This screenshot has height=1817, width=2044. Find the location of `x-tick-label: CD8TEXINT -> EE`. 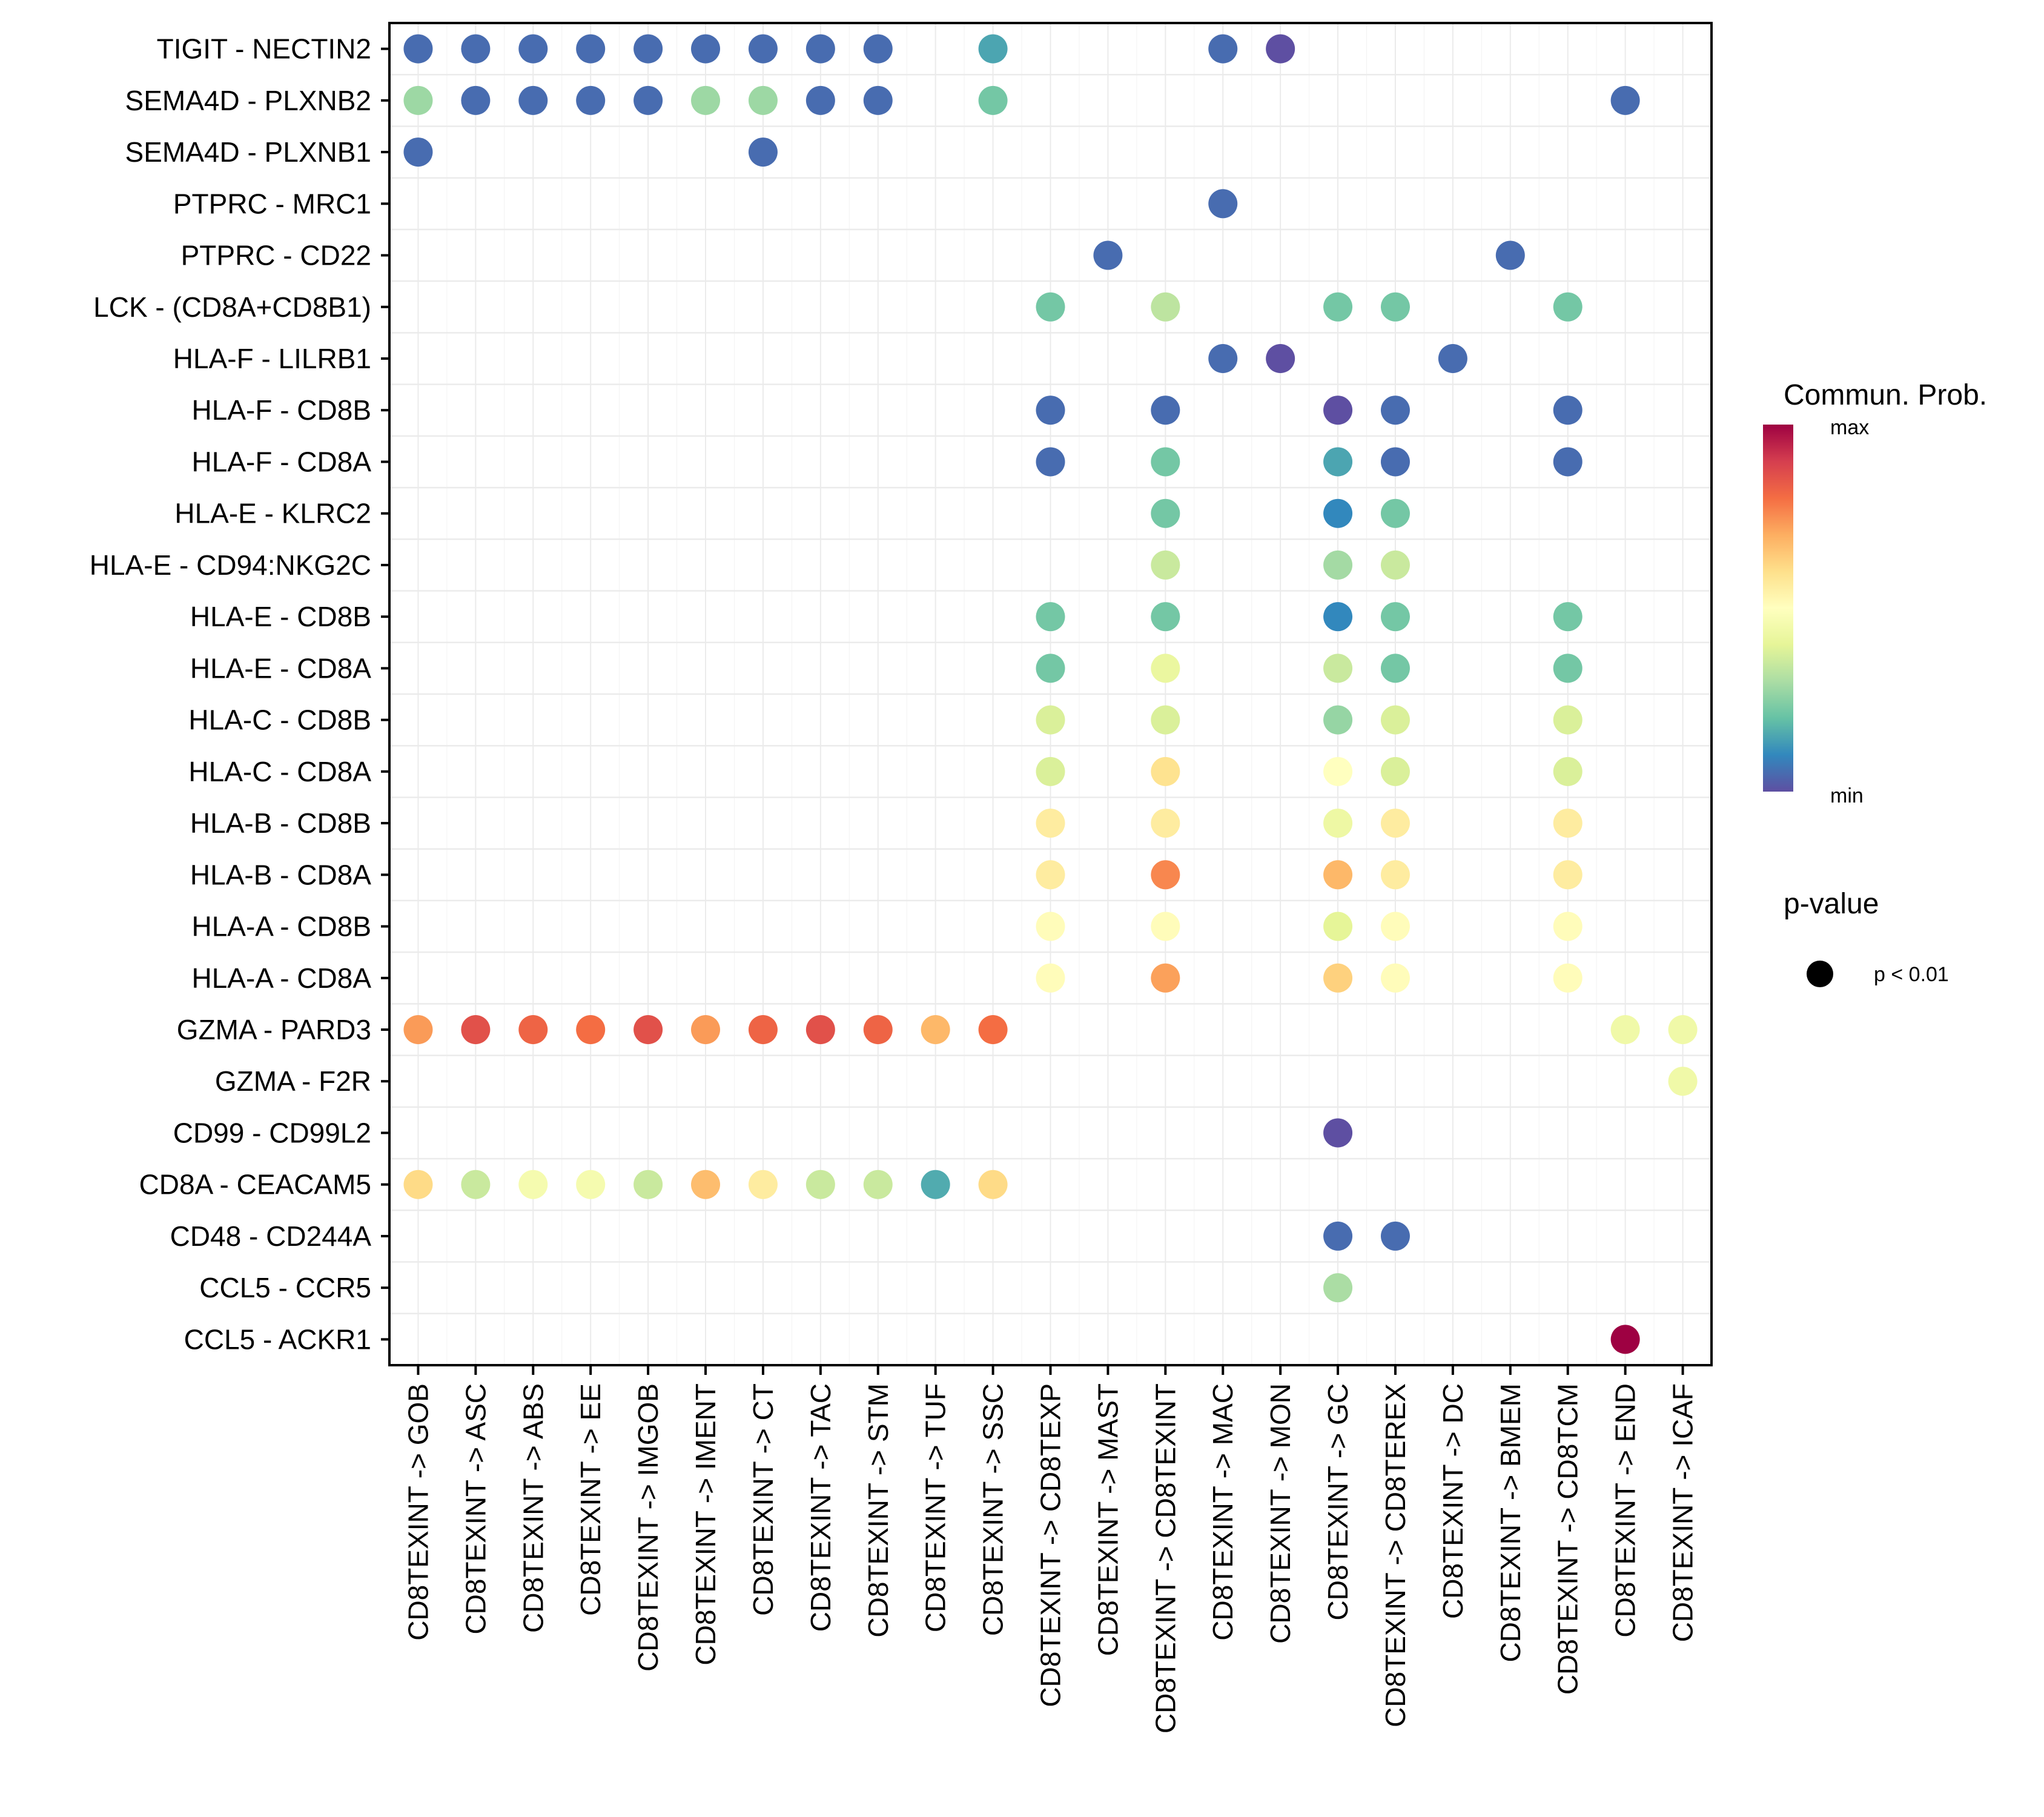

x-tick-label: CD8TEXINT -> EE is located at coordinates (590, 1500).